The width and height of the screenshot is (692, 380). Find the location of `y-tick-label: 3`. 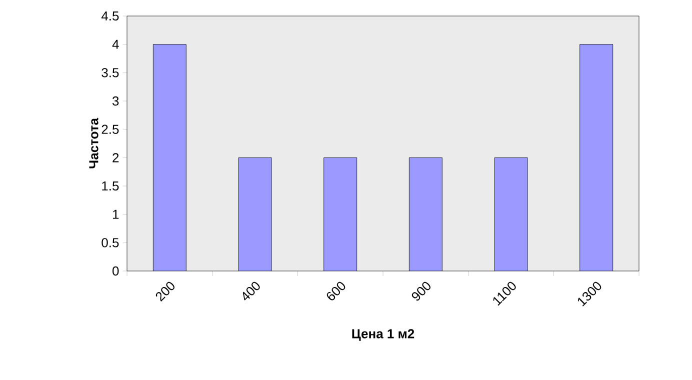

y-tick-label: 3 is located at coordinates (115, 101).